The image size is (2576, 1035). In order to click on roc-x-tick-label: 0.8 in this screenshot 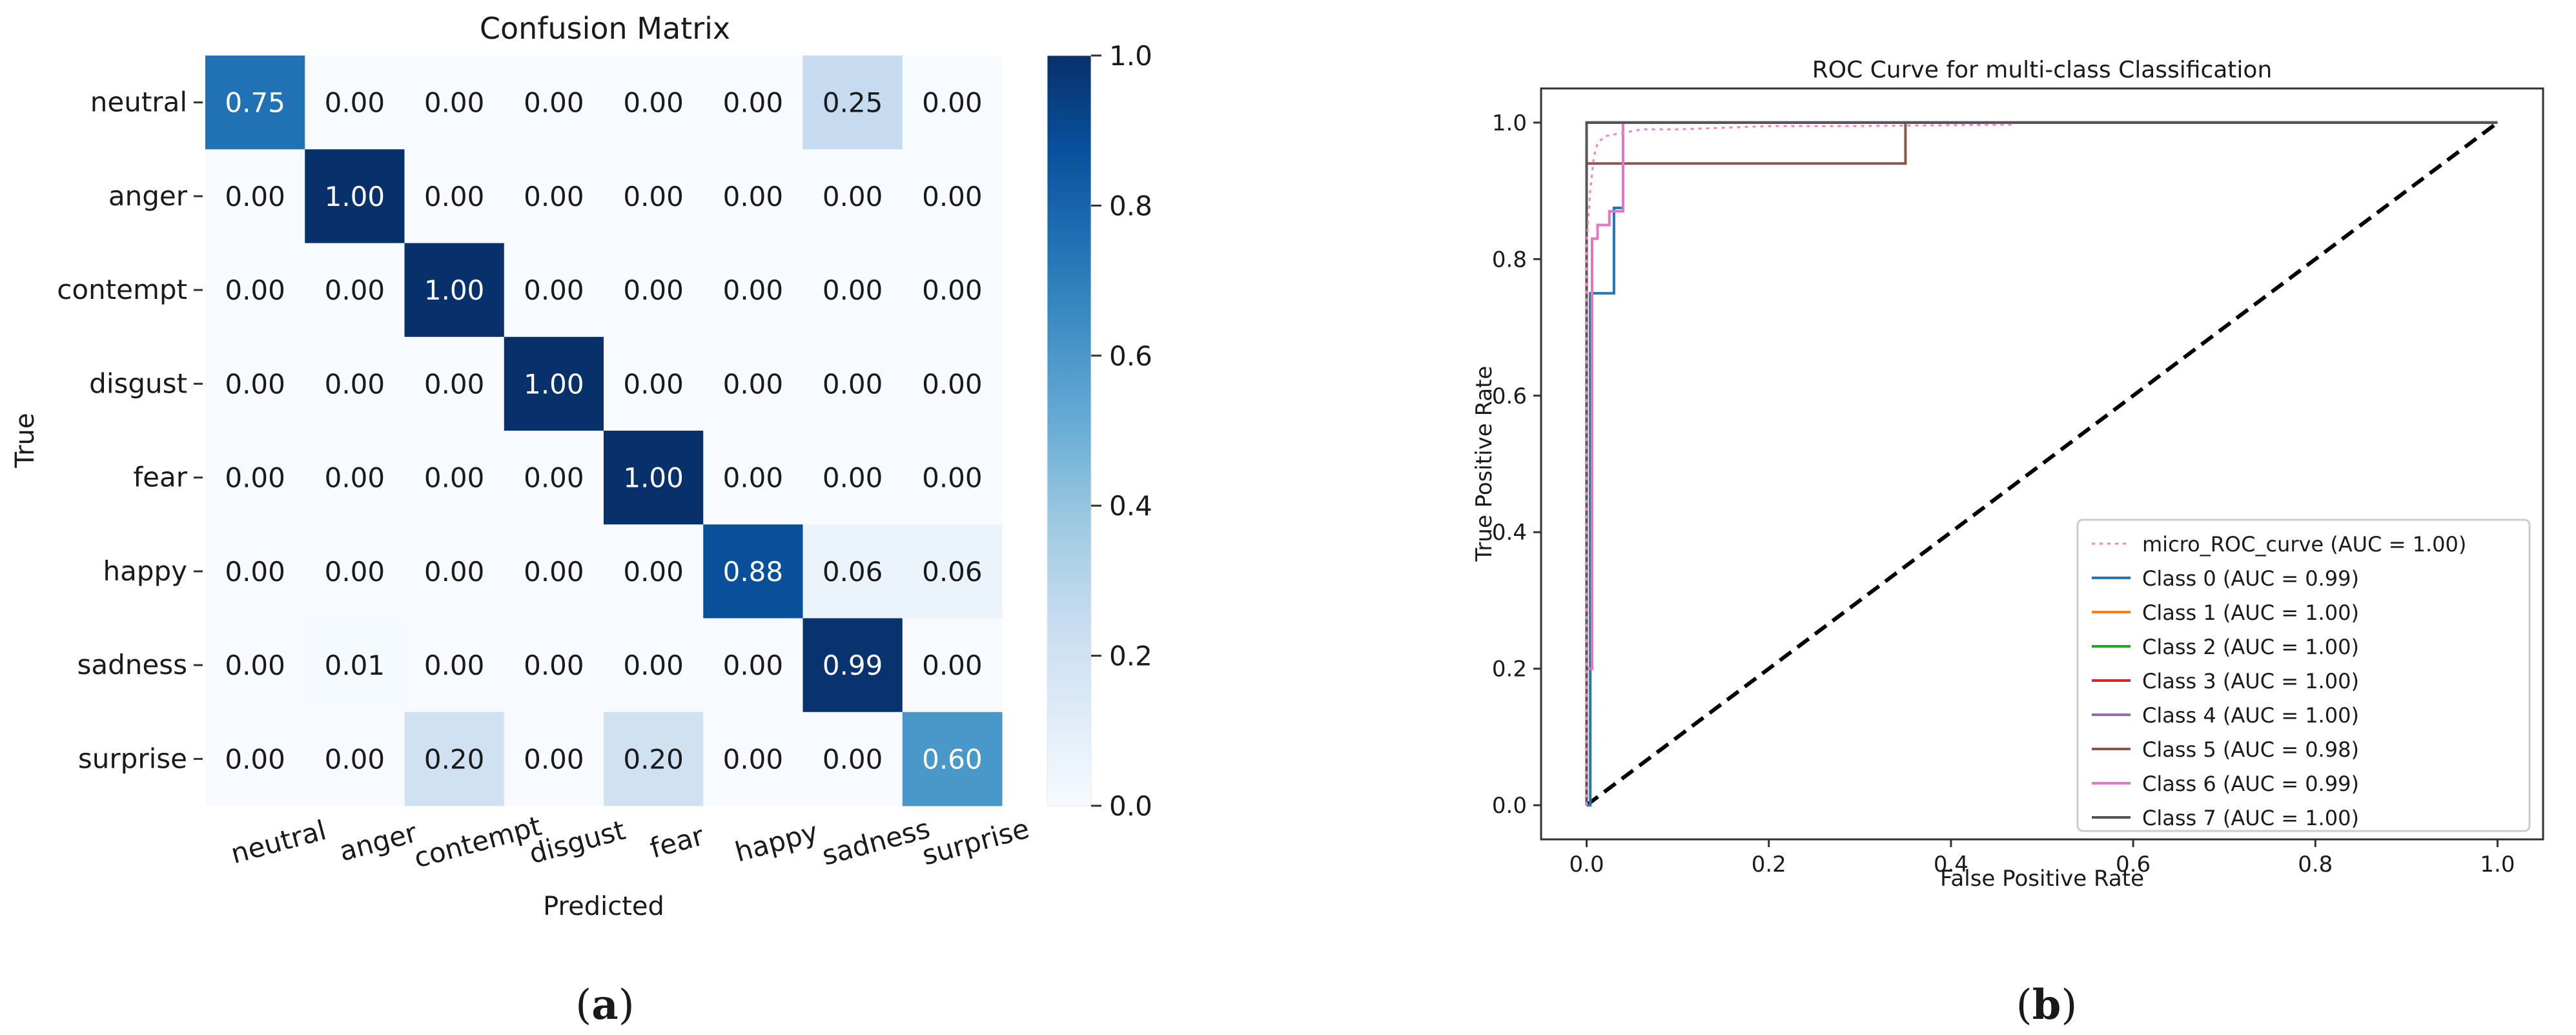, I will do `click(2316, 864)`.